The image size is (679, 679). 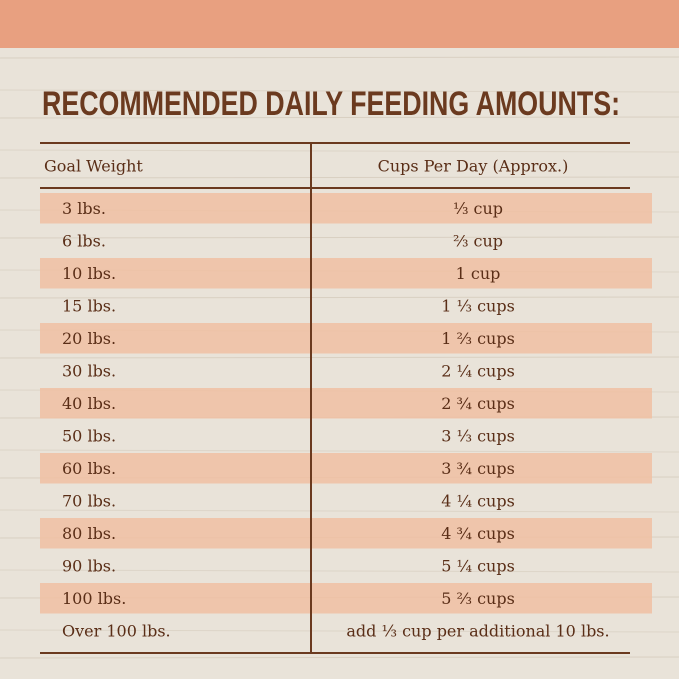 I want to click on cups-cell: 1 ⅓ cups, so click(x=478, y=305).